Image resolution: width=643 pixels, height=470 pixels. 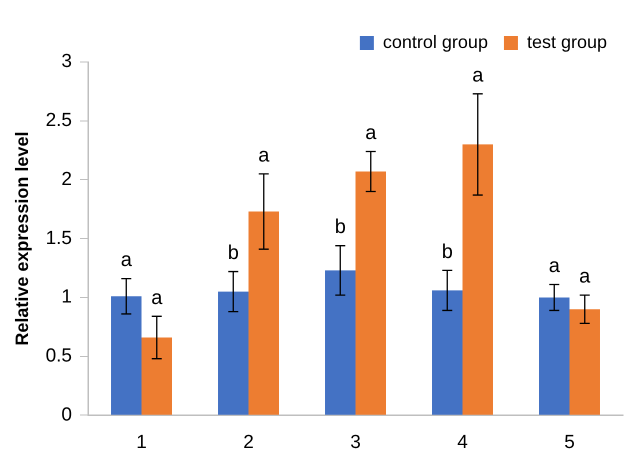 What do you see at coordinates (462, 442) in the screenshot?
I see `x-tick-label: 4` at bounding box center [462, 442].